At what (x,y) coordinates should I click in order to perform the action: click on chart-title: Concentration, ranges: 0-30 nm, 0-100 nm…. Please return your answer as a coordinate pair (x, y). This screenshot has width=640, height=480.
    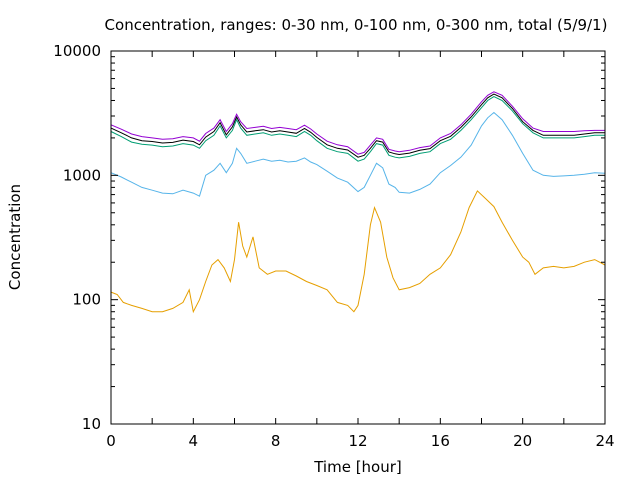
    Looking at the image, I should click on (356, 25).